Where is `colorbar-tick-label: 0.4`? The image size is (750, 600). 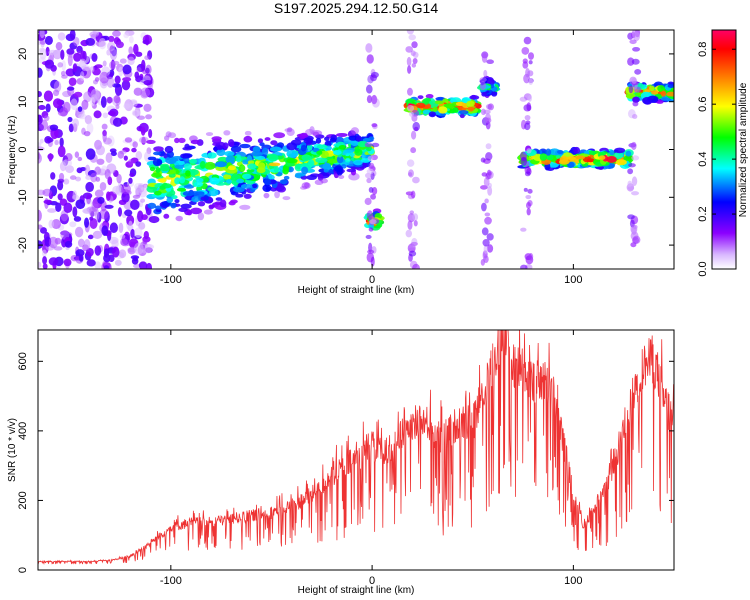
colorbar-tick-label: 0.4 is located at coordinates (703, 158).